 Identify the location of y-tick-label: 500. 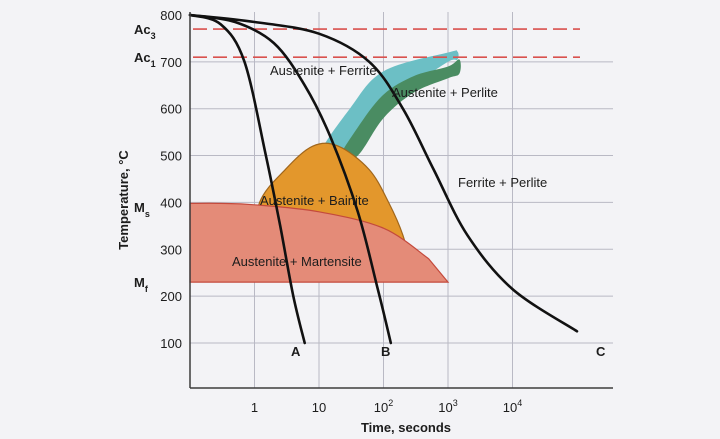
(171, 156).